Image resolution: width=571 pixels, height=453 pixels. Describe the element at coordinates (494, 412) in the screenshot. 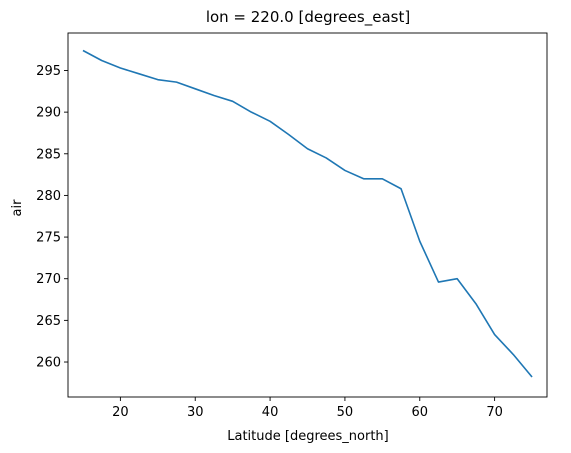

I see `x-tick-label-70: 70` at that location.